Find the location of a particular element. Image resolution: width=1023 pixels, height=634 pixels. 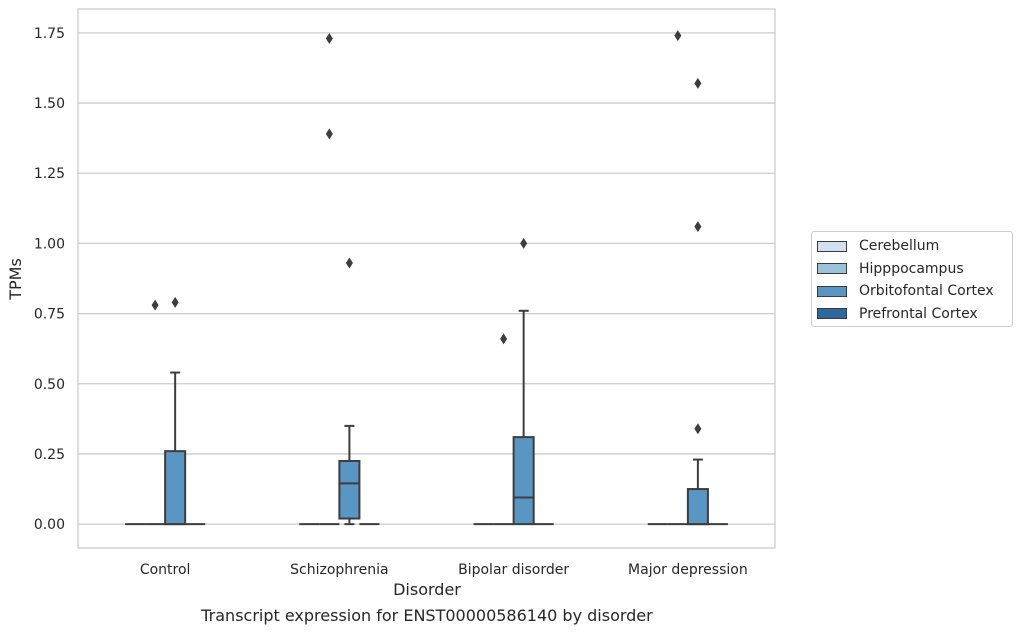

legend-item: Hipppocampus is located at coordinates (914, 269).